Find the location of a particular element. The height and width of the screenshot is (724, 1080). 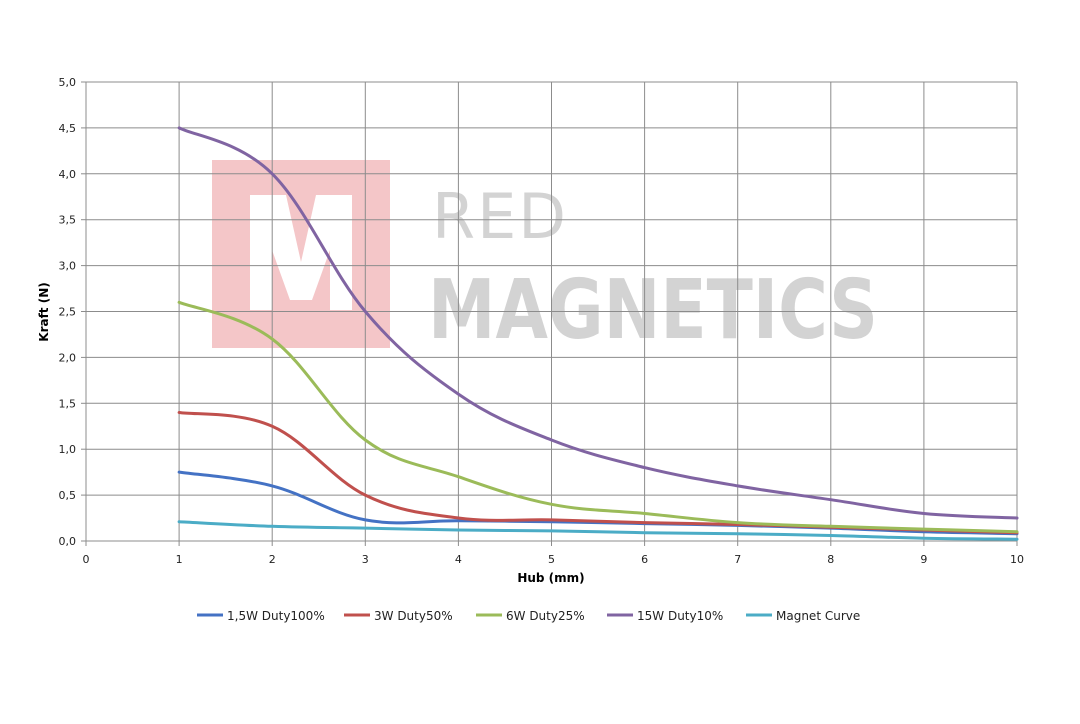

y-tick-label: 4,0 is located at coordinates (68, 174).